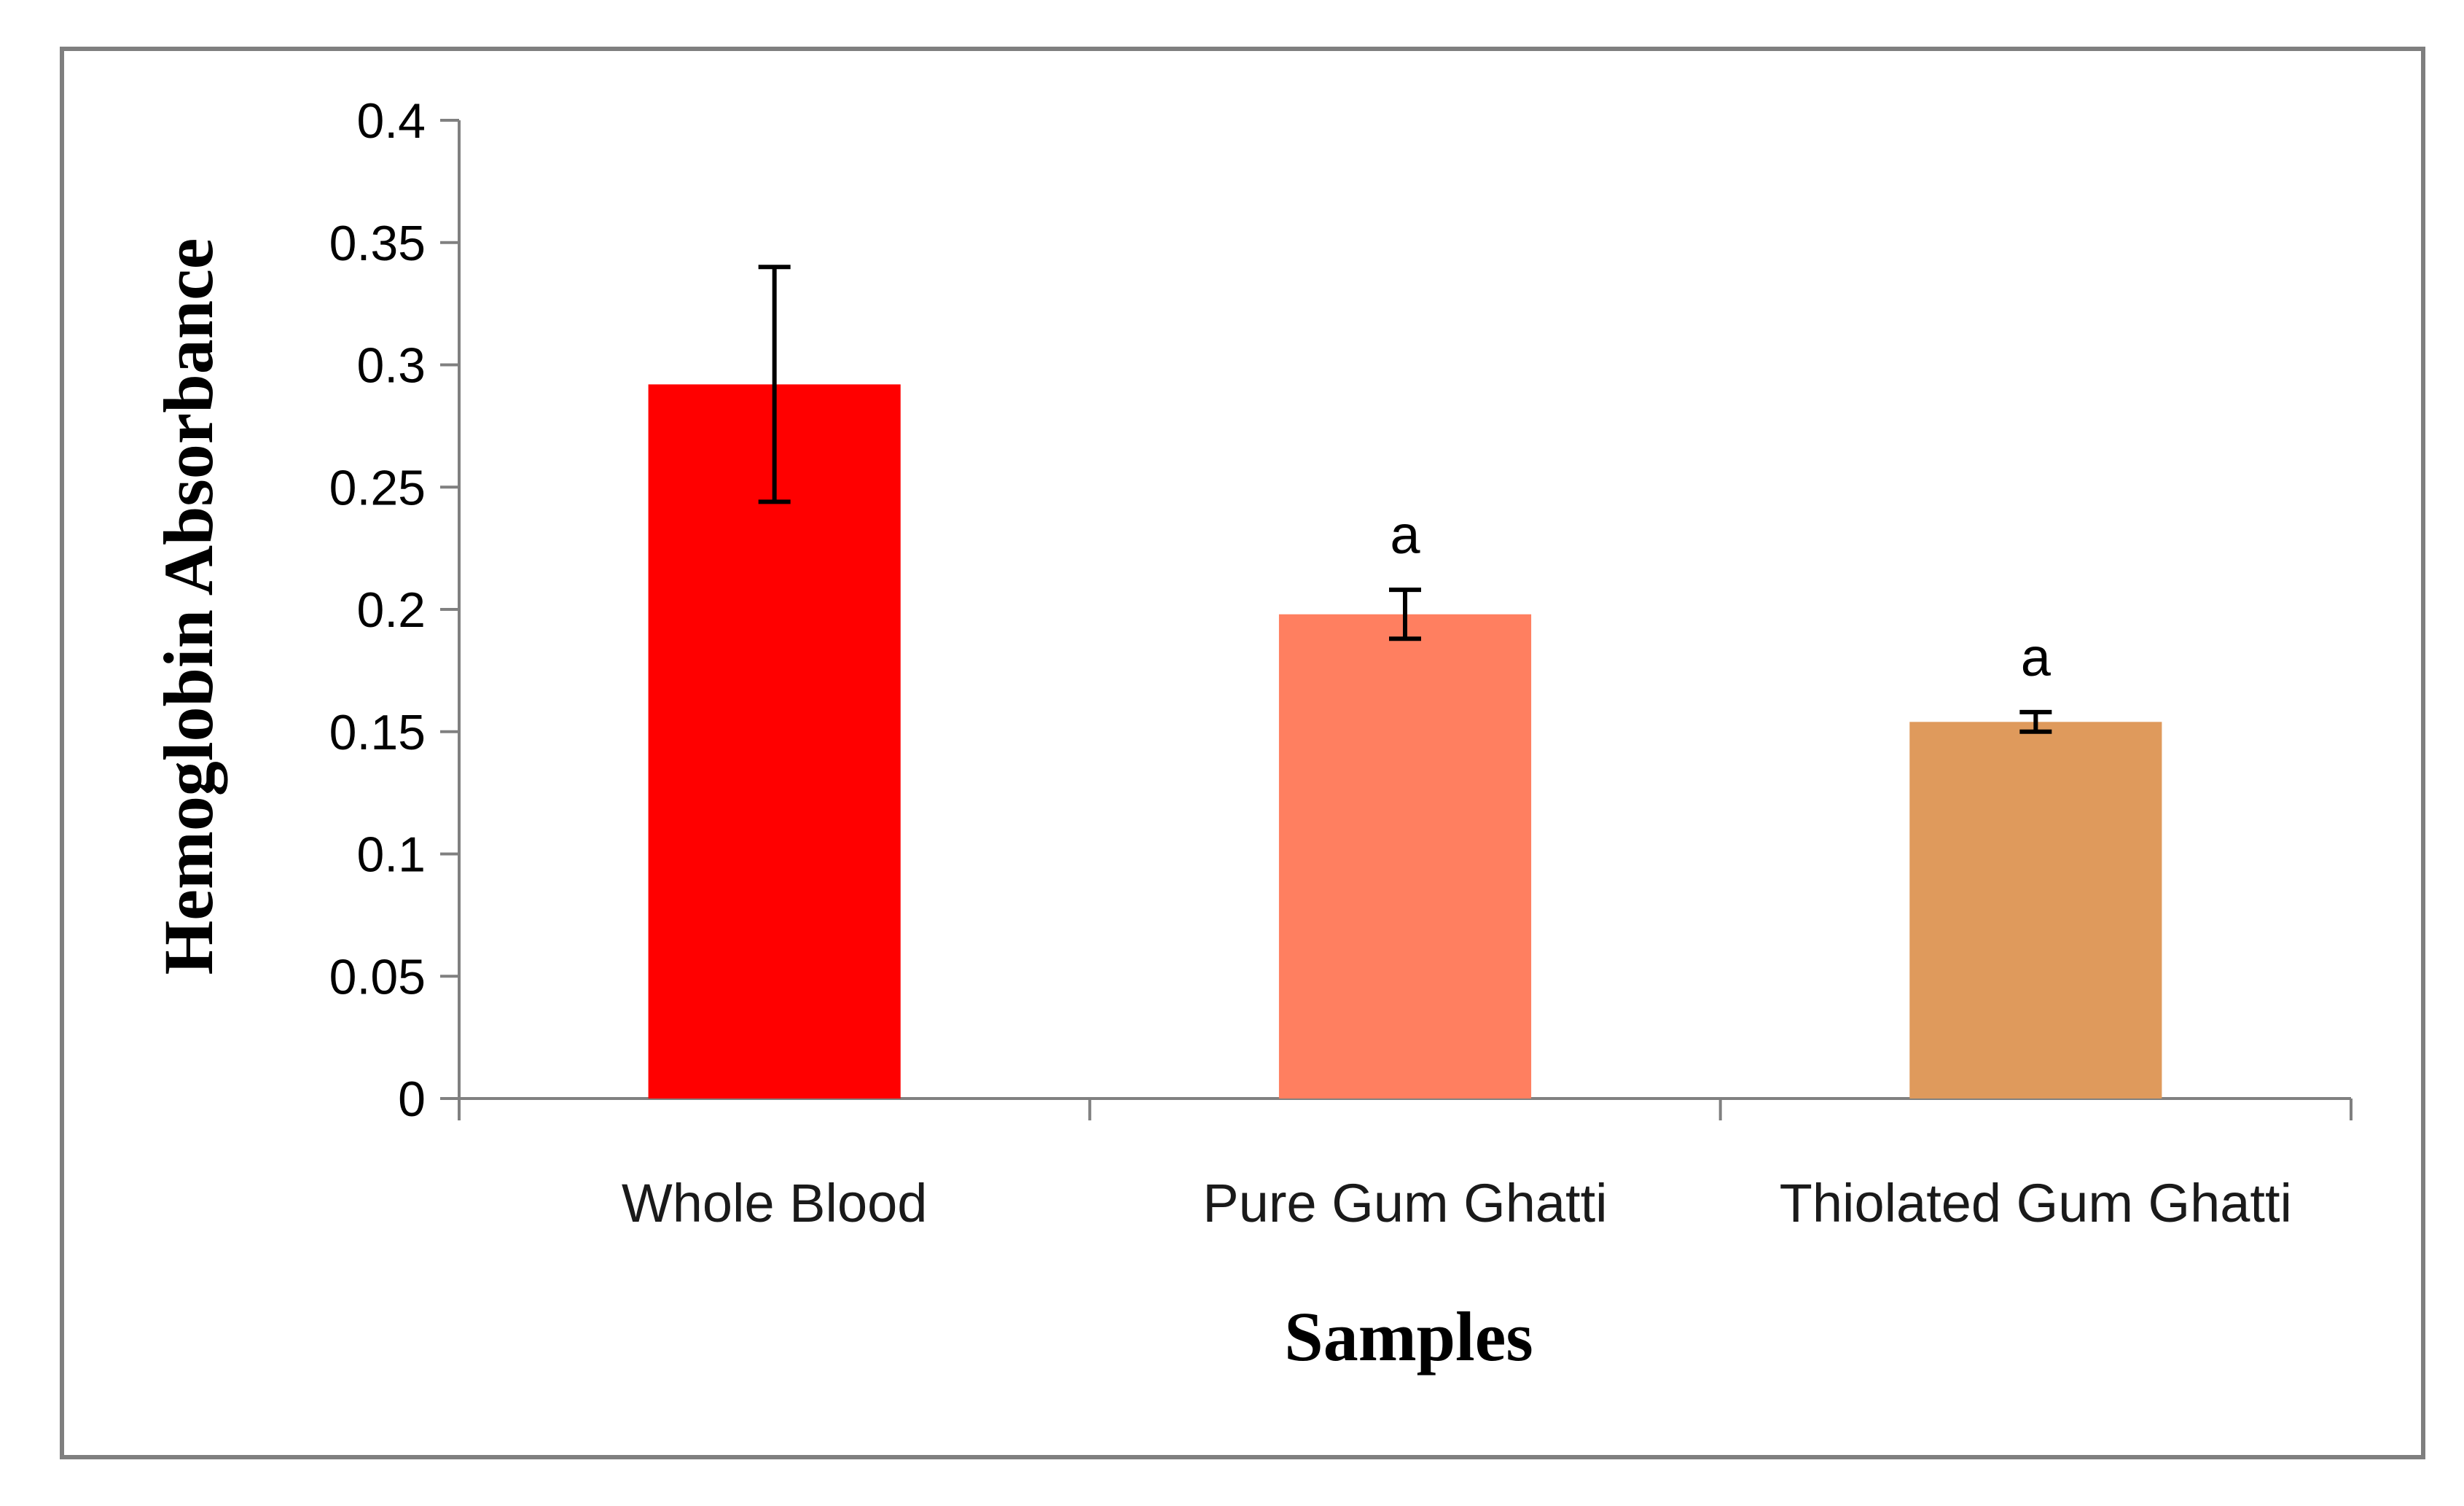 The image size is (2464, 1506). I want to click on x-axis-title: Samples, so click(1408, 1337).